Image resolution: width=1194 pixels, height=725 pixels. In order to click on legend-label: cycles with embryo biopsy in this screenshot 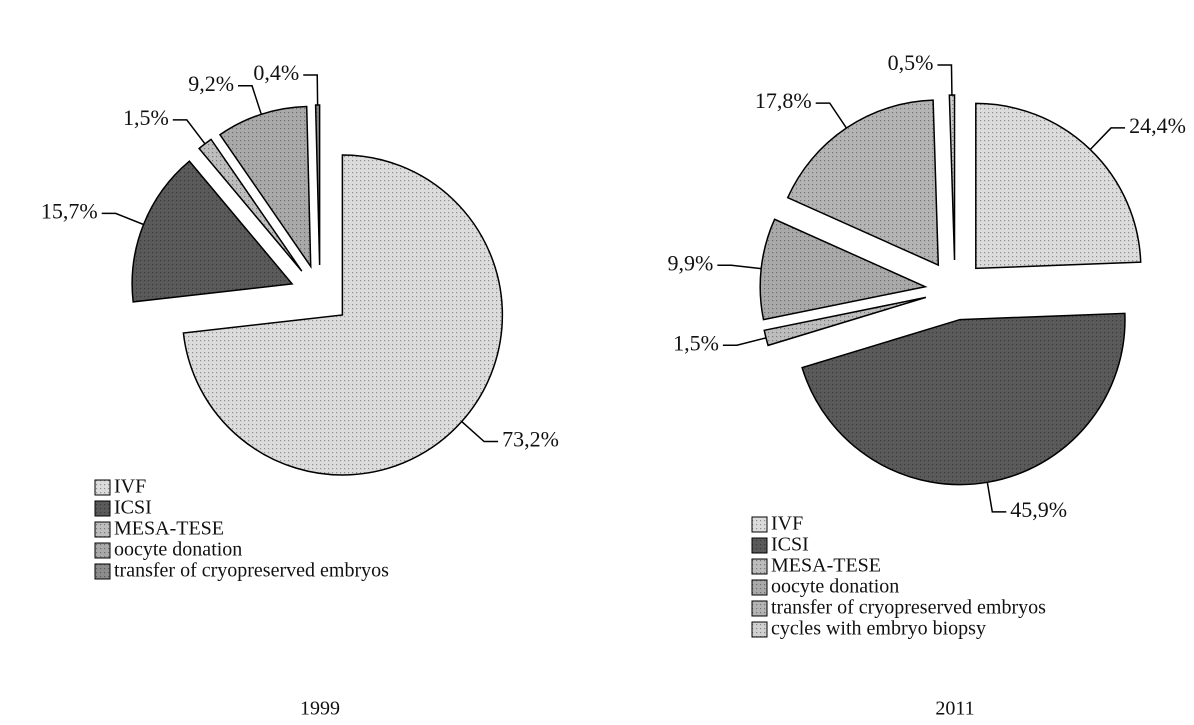, I will do `click(878, 629)`.